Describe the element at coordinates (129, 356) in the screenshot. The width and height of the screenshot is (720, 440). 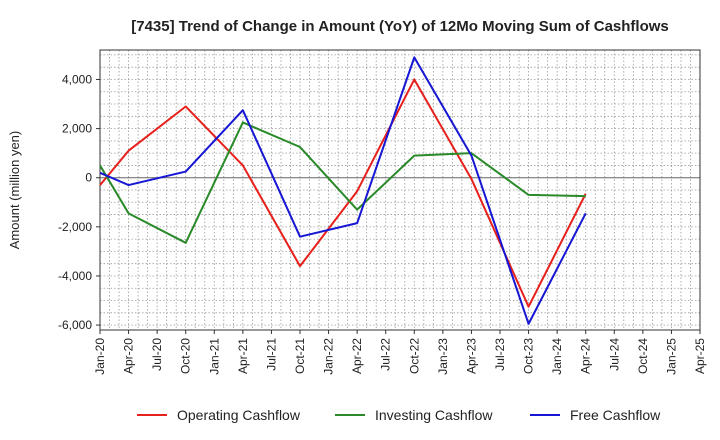
I see `x-tick-label: Apr-20` at that location.